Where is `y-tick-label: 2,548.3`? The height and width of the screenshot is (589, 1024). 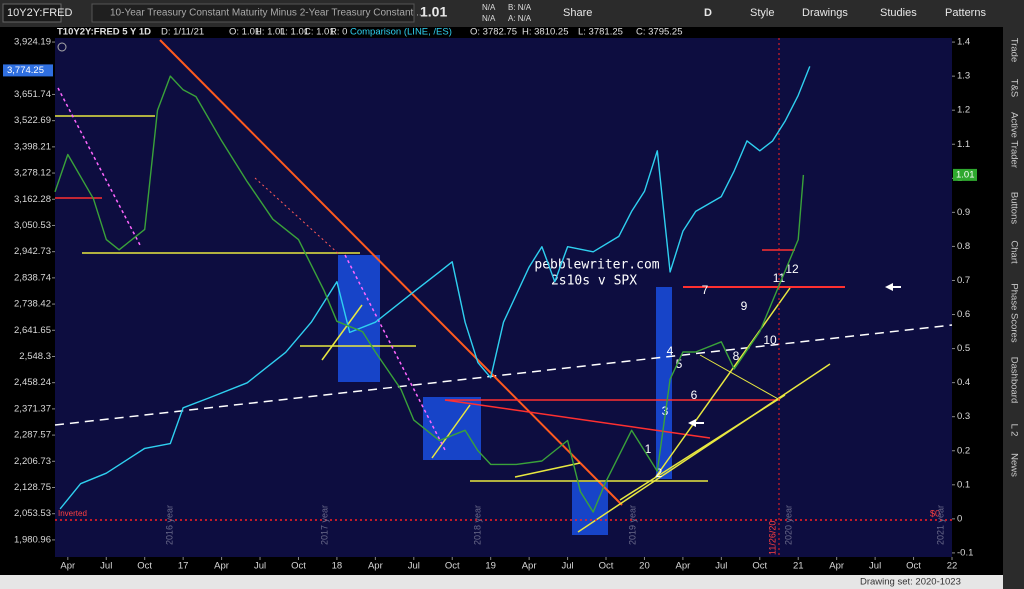
y-tick-label: 2,548.3 is located at coordinates (35, 356).